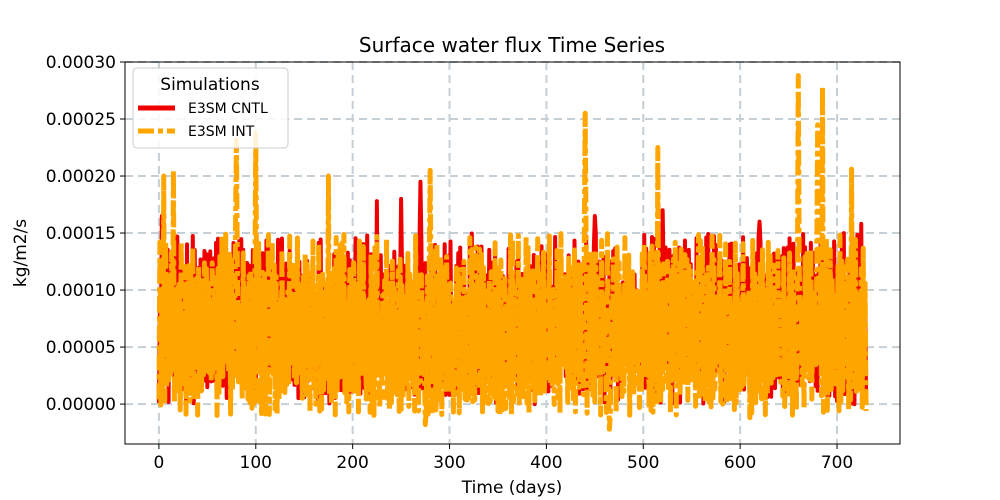 This screenshot has height=500, width=1000. I want to click on x-tick-label: 700, so click(837, 463).